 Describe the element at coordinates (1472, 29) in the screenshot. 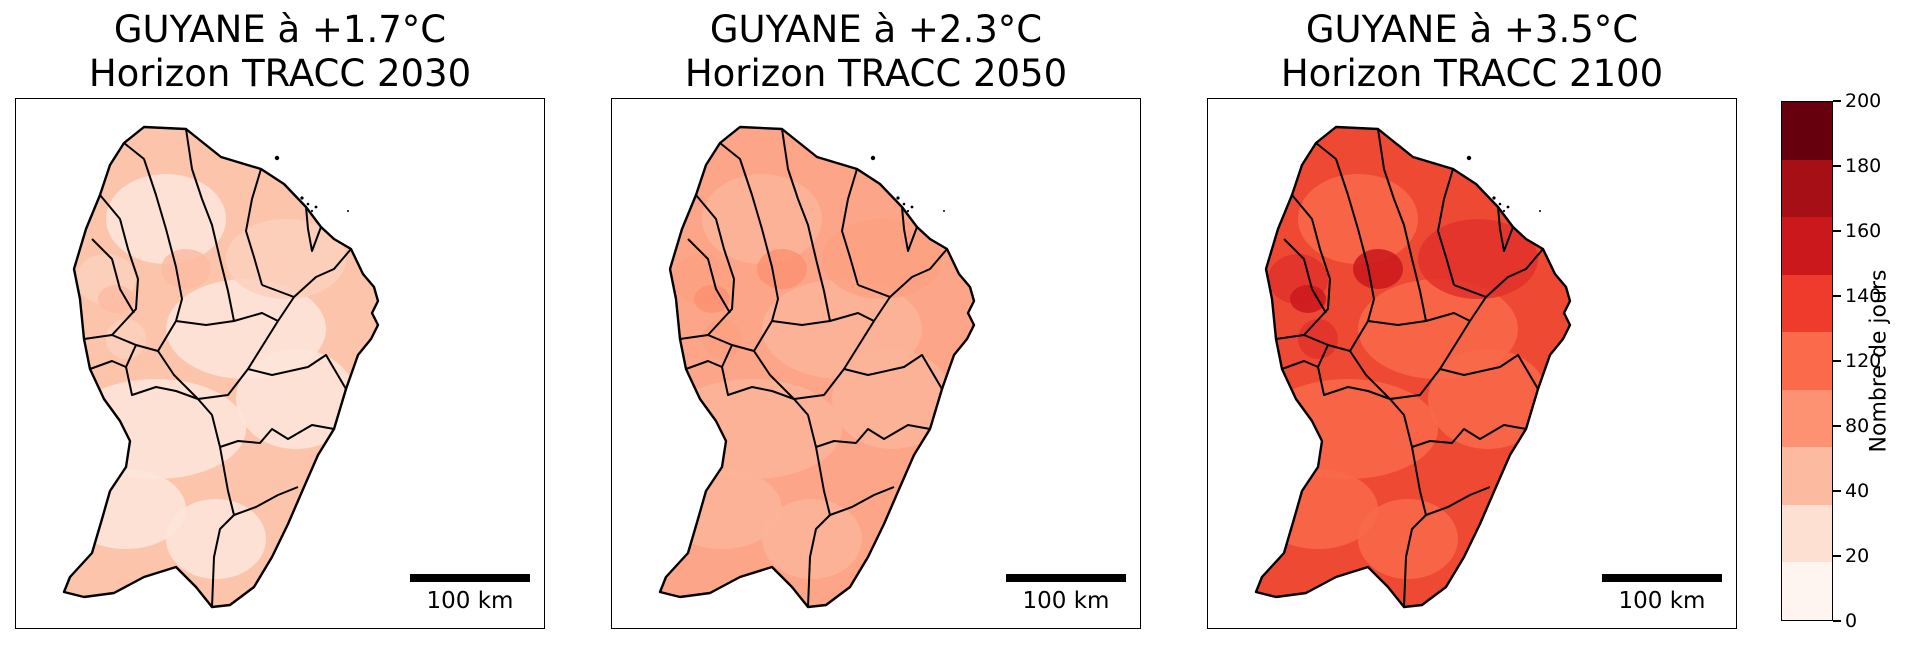

I see `title-warming: GUYANE à +3.5°C` at that location.